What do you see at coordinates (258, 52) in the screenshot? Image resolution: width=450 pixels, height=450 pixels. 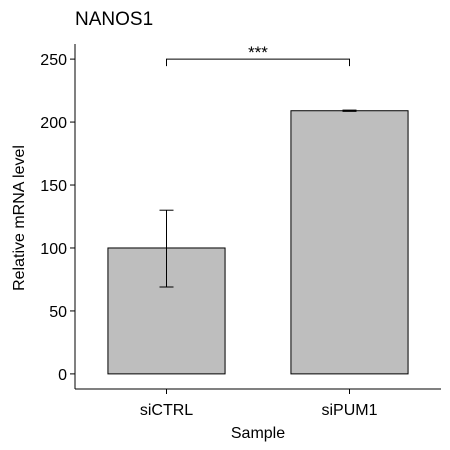 I see `significance-label: ***` at bounding box center [258, 52].